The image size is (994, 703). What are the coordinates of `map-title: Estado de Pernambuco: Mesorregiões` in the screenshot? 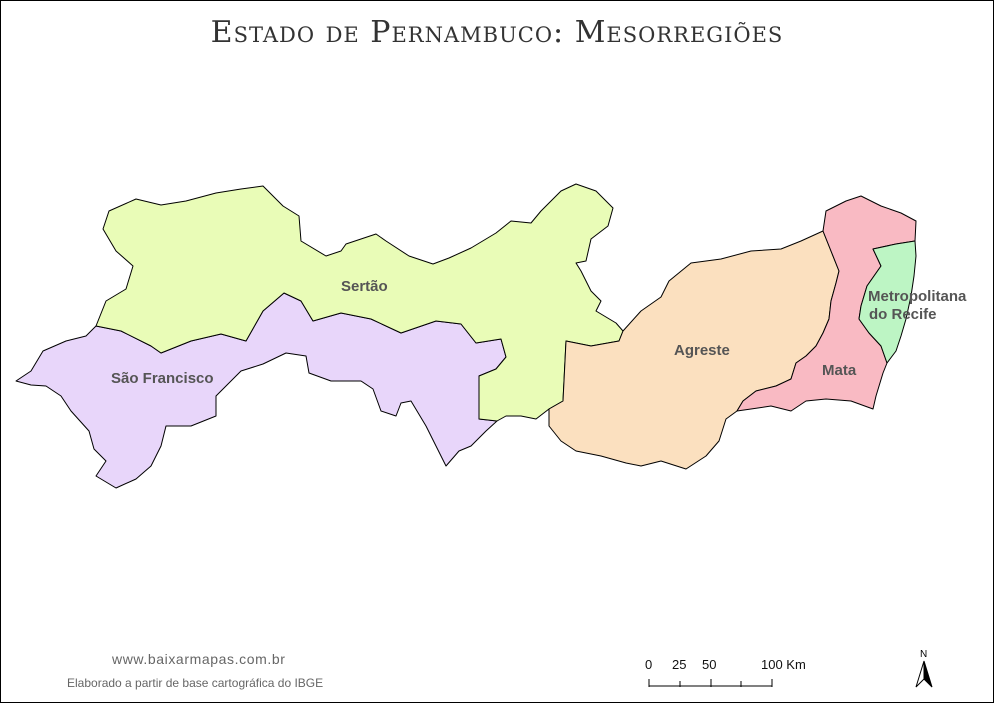 It's located at (497, 32).